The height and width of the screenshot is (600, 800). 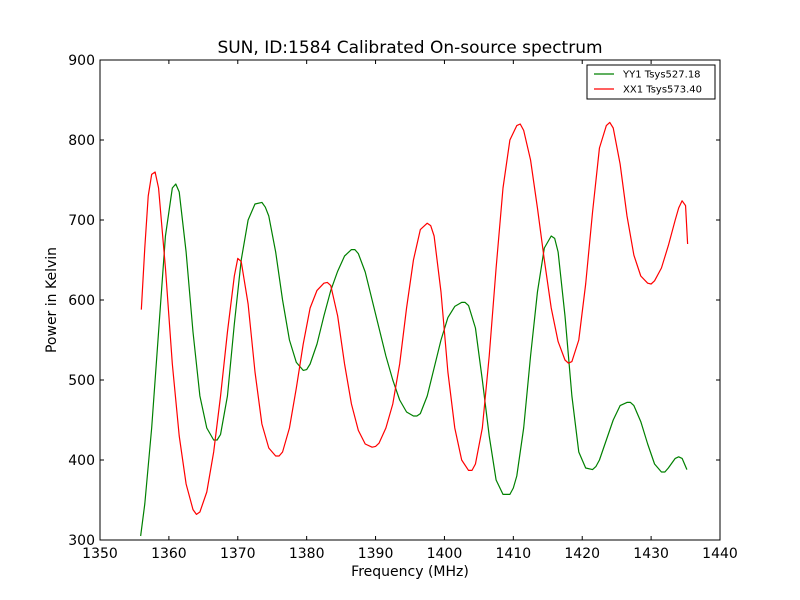 I want to click on y-tick-label: 900, so click(x=81, y=61).